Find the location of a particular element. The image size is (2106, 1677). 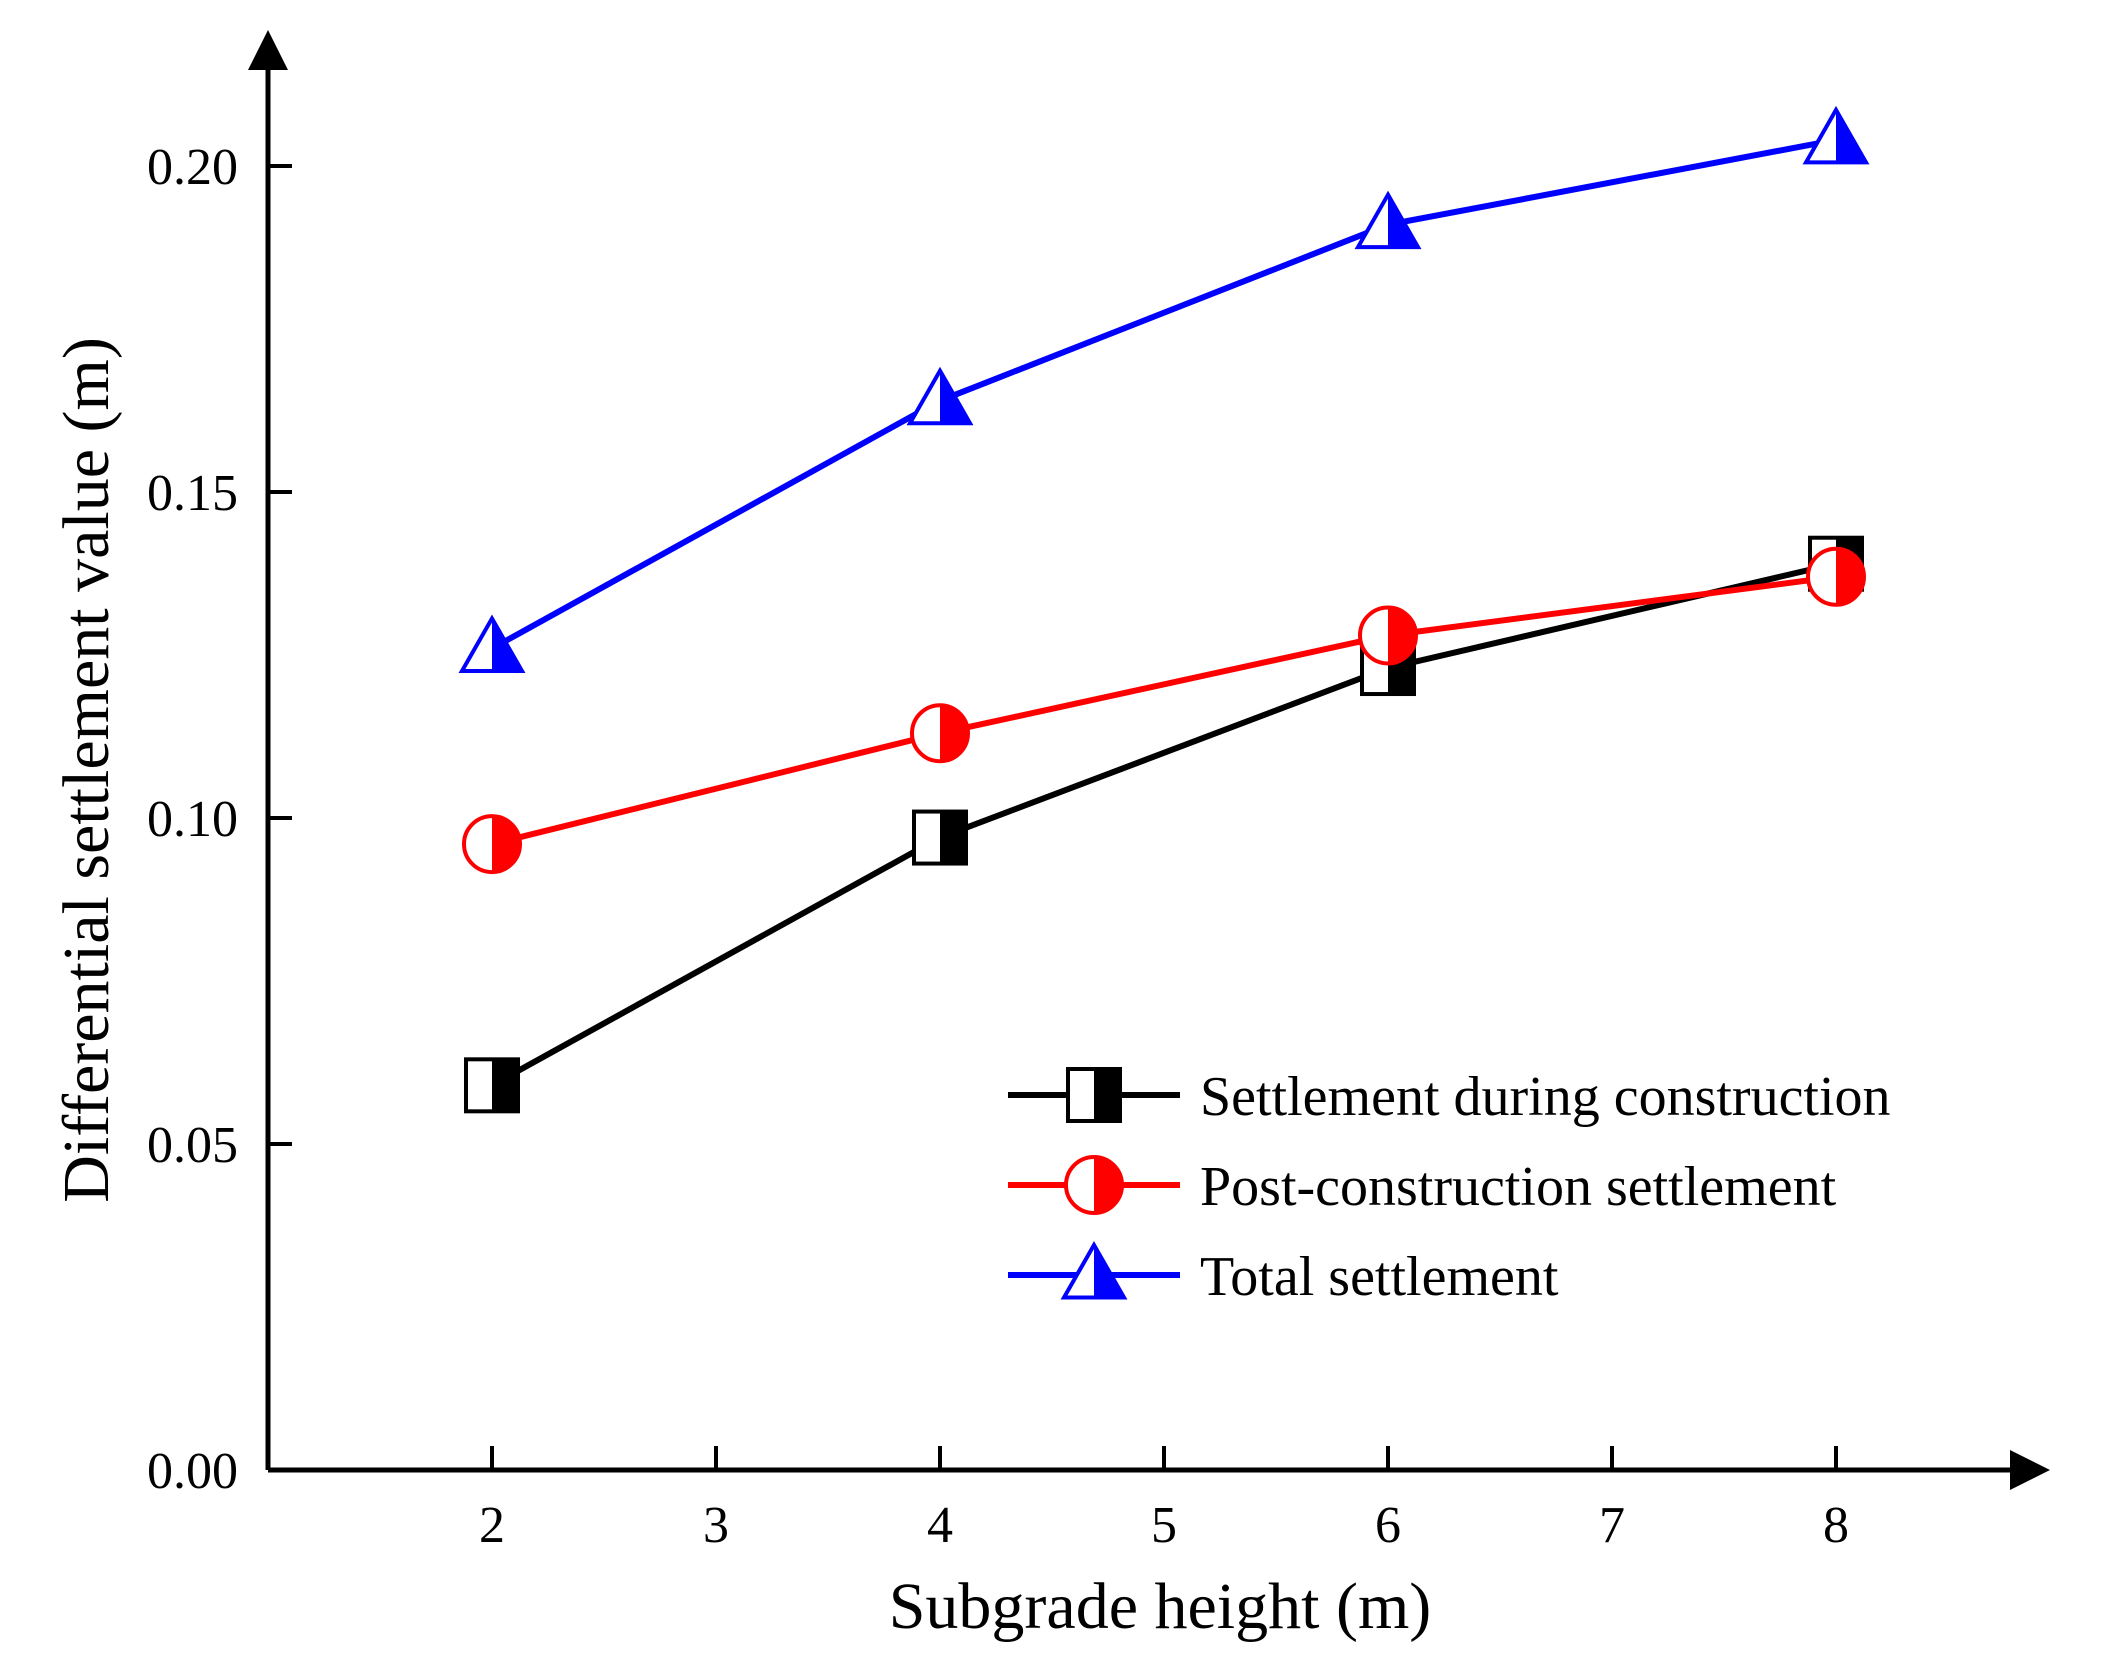

y-tick-label: 0.20 is located at coordinates (192, 167).